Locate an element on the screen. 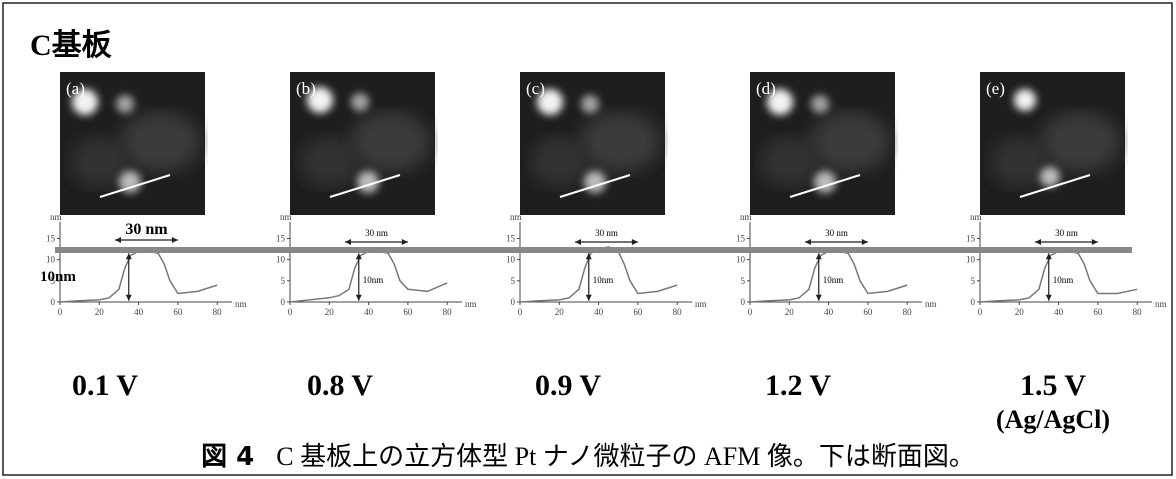  caption-number: 図 4 is located at coordinates (227, 457).